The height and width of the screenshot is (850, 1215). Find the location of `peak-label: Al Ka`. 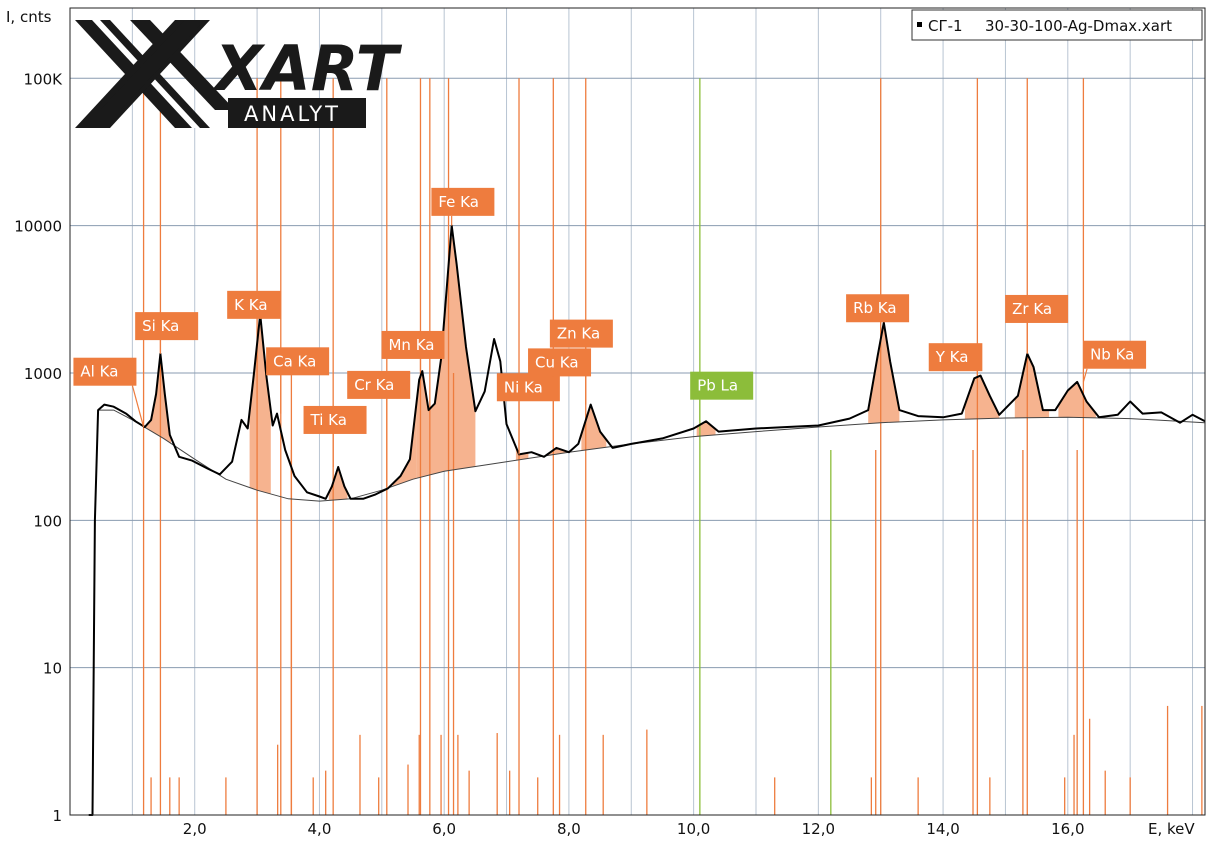

peak-label: Al Ka is located at coordinates (99, 372).